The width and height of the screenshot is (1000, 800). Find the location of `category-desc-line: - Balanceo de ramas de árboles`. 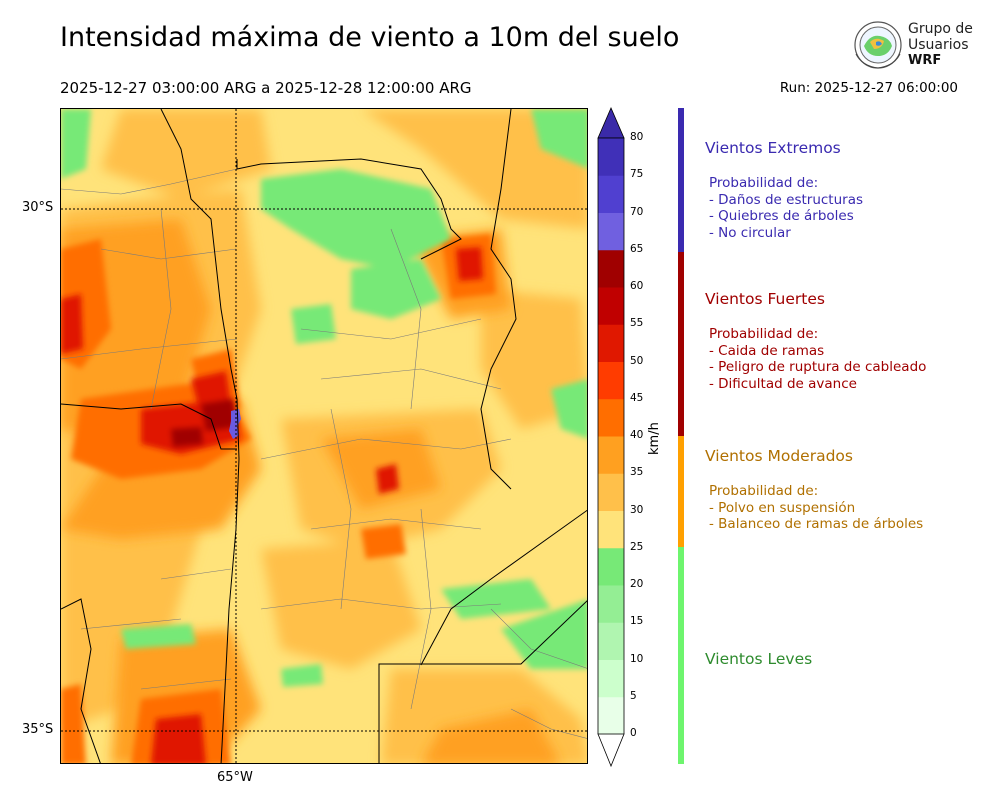

category-desc-line: - Balanceo de ramas de árboles is located at coordinates (816, 524).